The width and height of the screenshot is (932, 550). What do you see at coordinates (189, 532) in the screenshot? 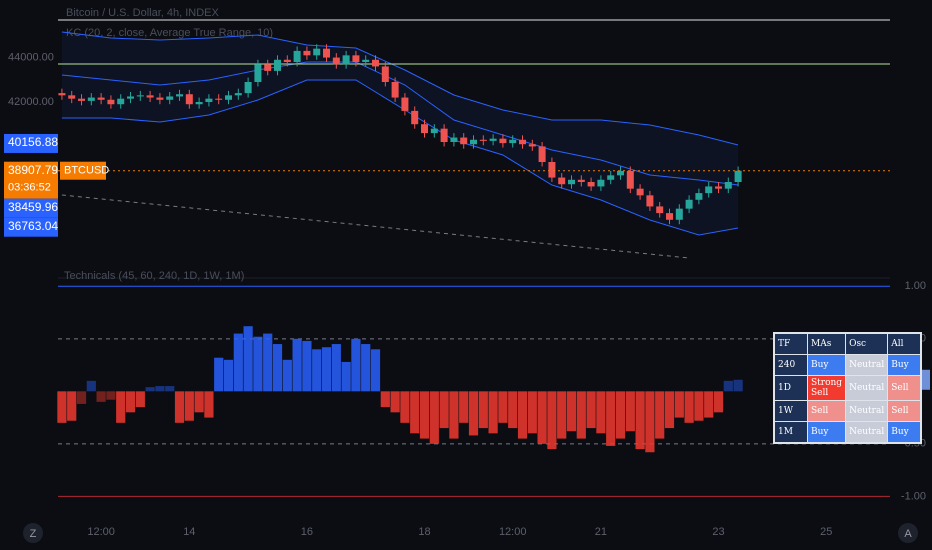
I see `x-tick-label: 14` at bounding box center [189, 532].